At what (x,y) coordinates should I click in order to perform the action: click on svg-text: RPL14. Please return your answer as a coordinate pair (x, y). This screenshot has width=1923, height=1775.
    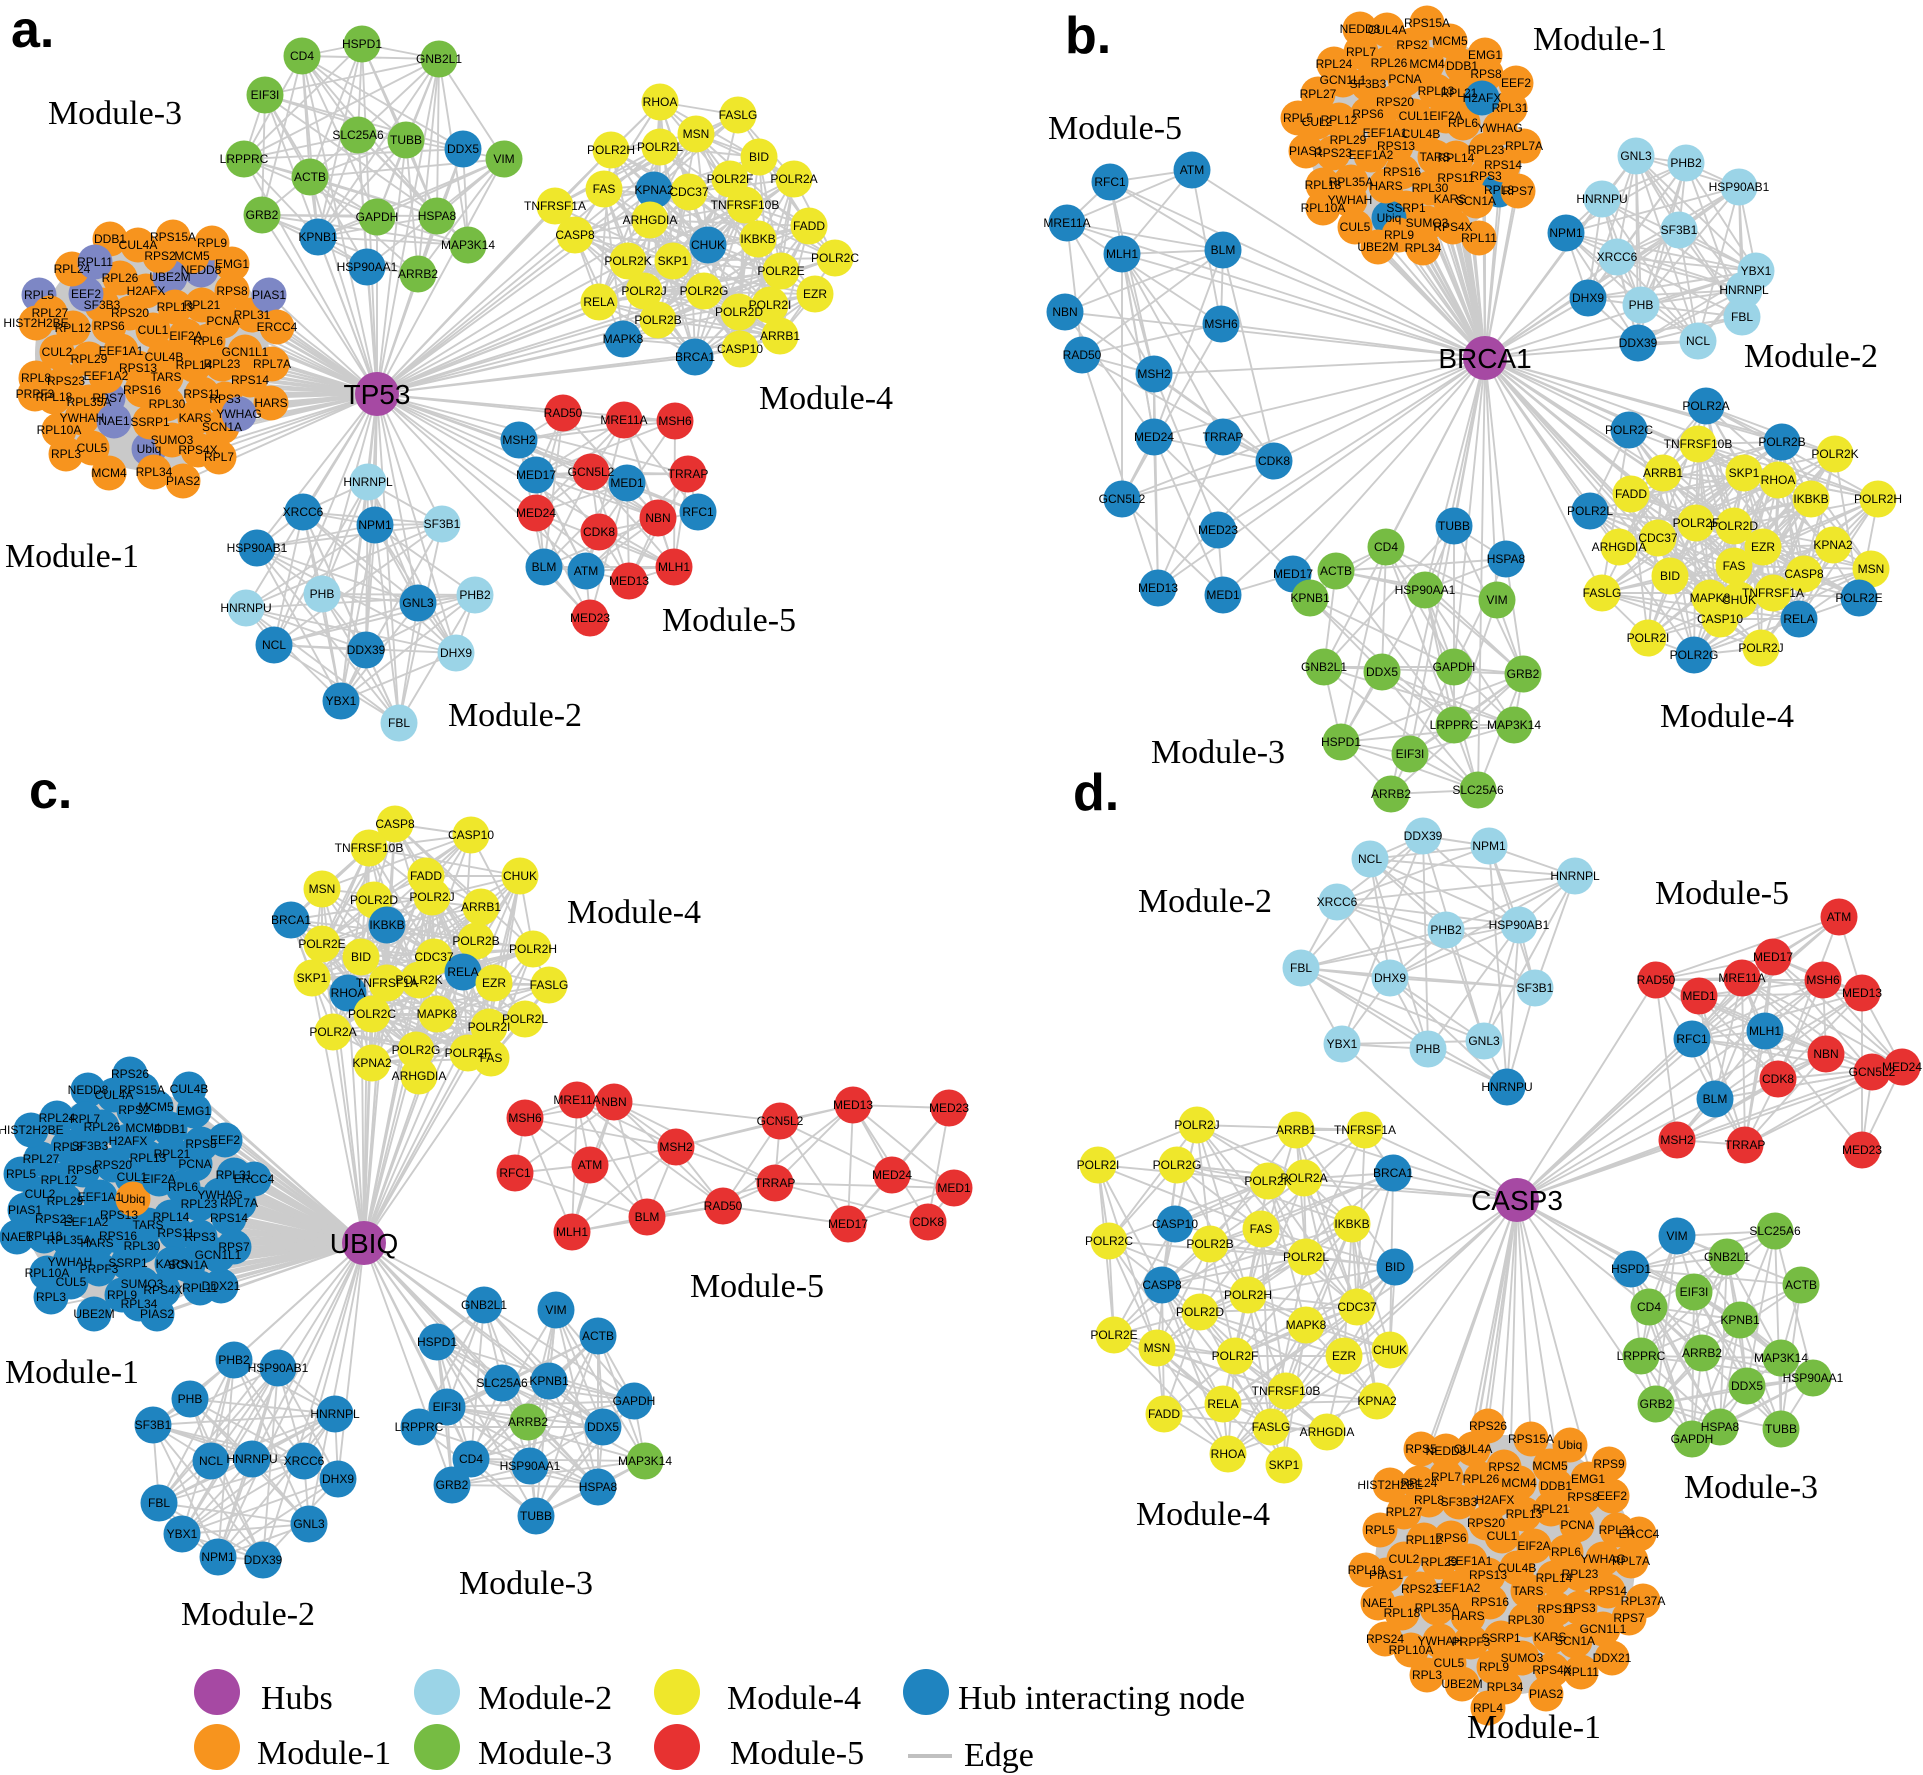
    Looking at the image, I should click on (171, 1217).